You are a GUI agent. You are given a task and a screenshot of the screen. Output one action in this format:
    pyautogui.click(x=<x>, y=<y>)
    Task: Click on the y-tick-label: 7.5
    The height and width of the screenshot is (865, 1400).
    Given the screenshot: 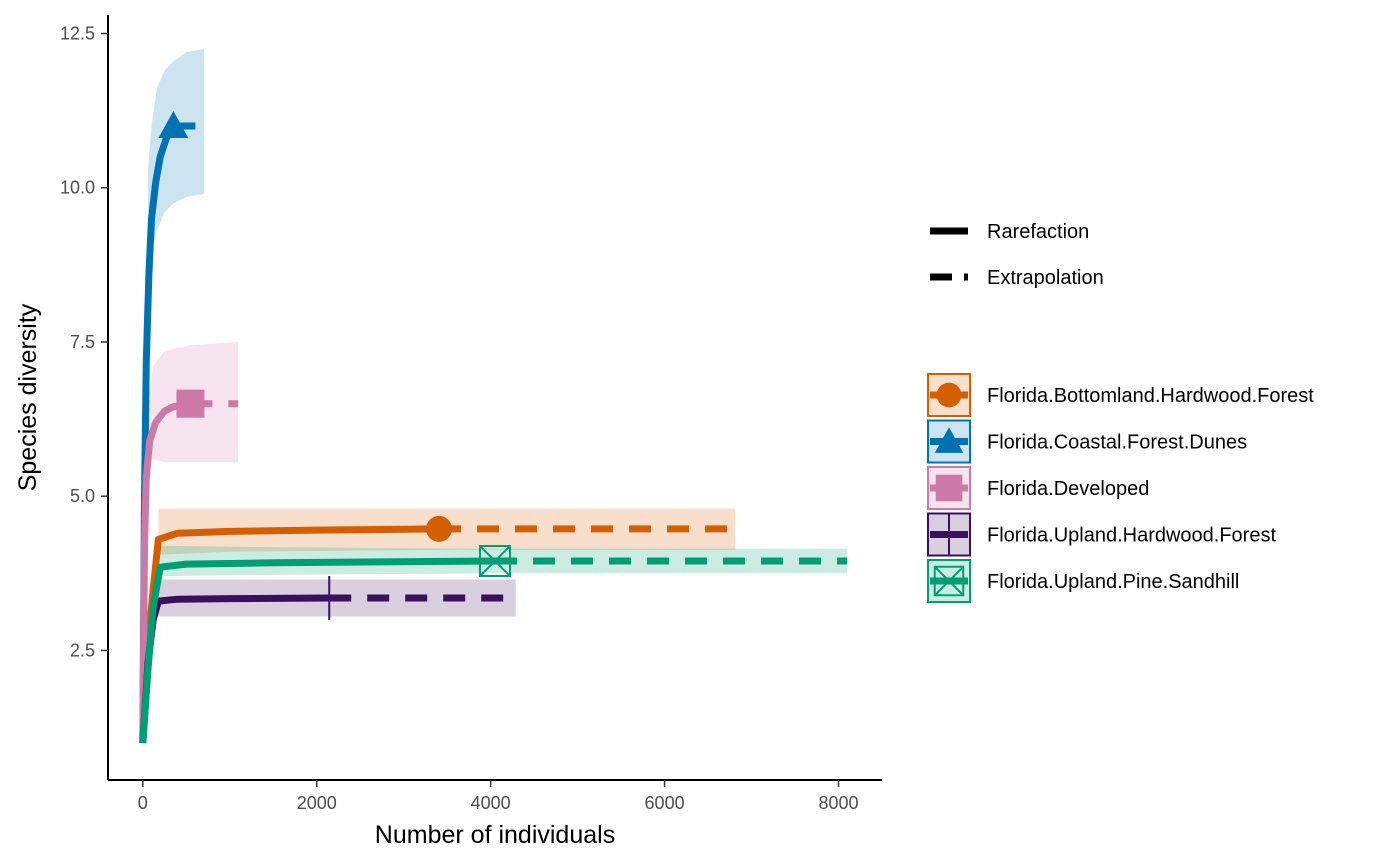 What is the action you would take?
    pyautogui.click(x=82, y=342)
    